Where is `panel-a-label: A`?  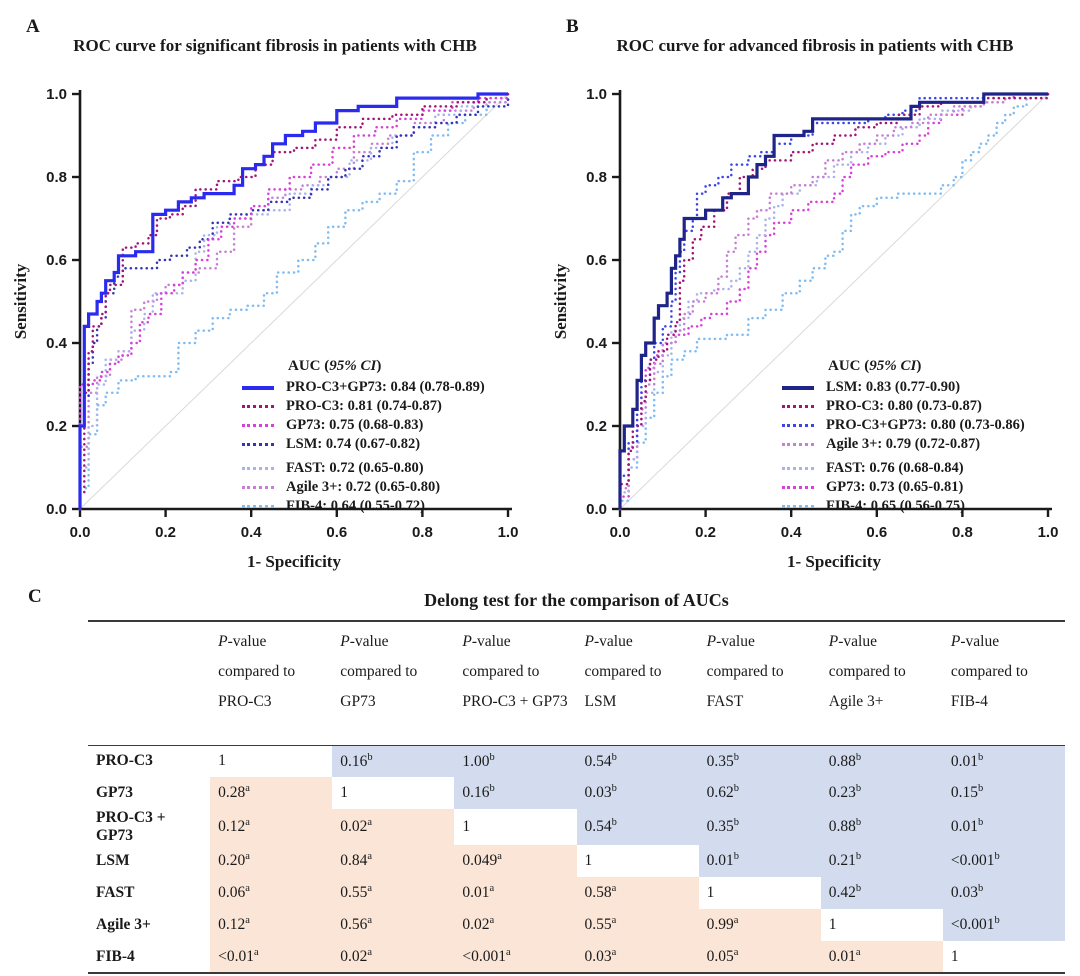
panel-a-label: A is located at coordinates (33, 26).